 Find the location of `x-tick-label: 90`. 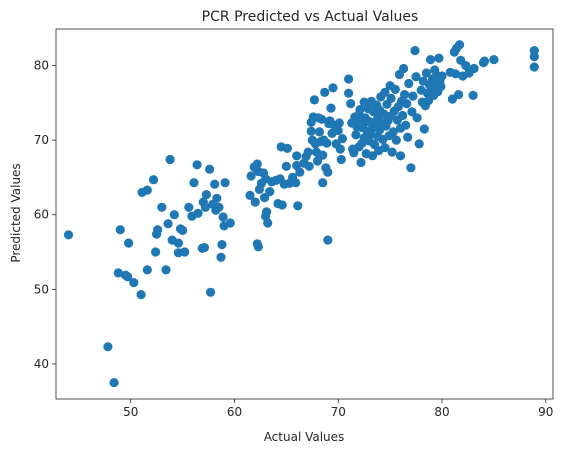

x-tick-label: 90 is located at coordinates (545, 412).